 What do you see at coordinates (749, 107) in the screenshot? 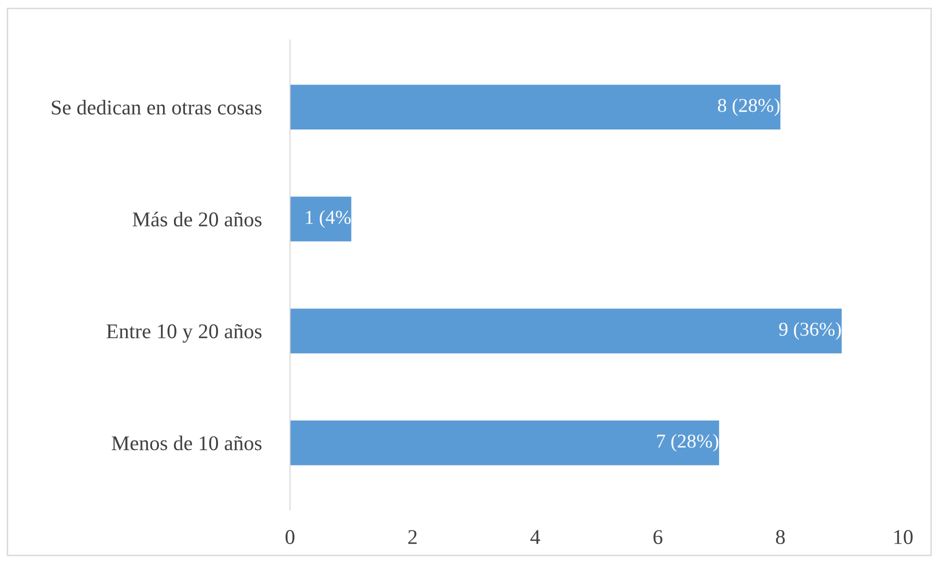
I see `data-label: 8 (28%)` at bounding box center [749, 107].